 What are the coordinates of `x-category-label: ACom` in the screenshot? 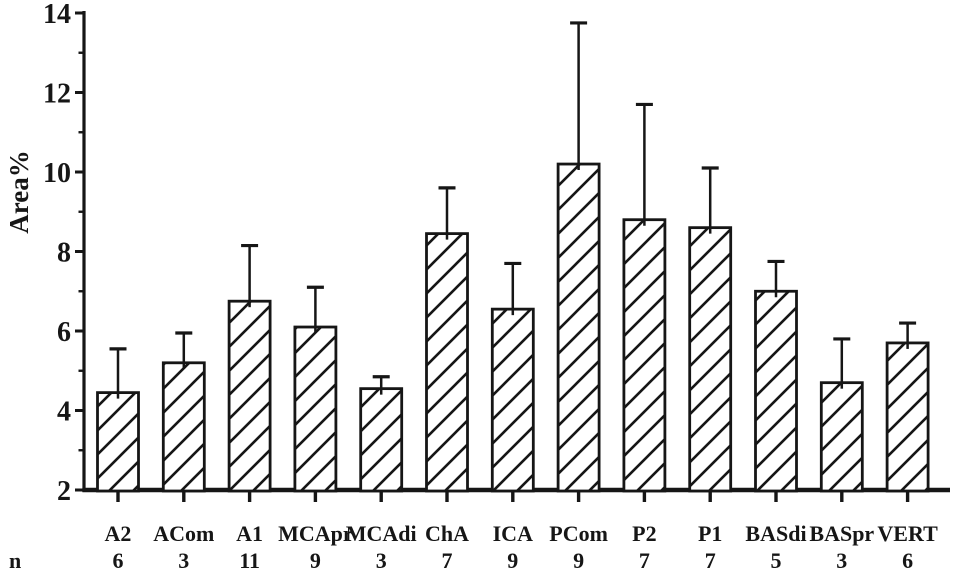 It's located at (183, 533).